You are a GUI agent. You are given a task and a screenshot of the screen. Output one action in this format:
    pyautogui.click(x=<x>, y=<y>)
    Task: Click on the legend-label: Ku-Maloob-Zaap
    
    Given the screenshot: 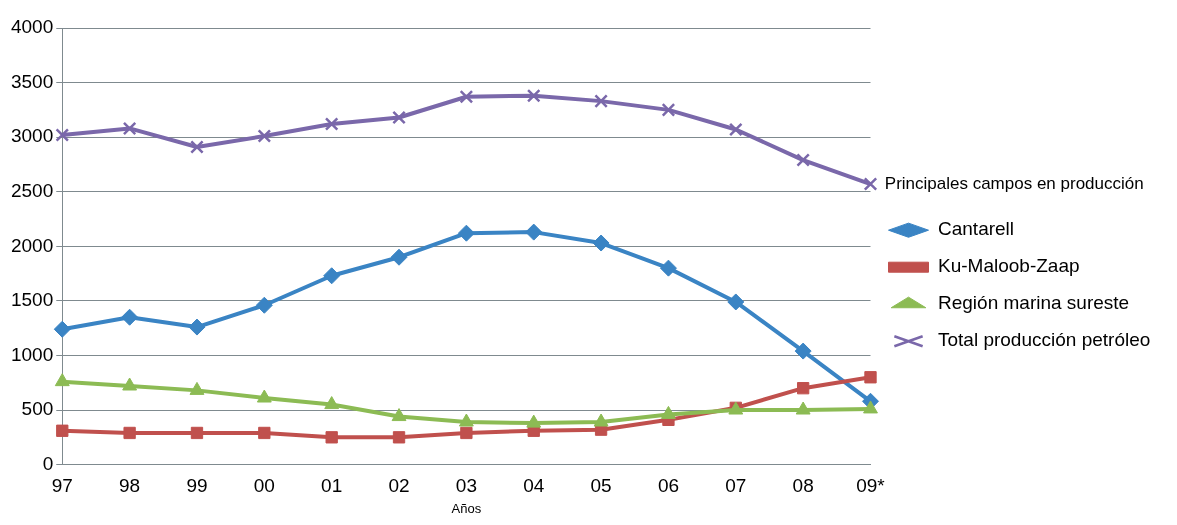 What is the action you would take?
    pyautogui.click(x=1009, y=266)
    